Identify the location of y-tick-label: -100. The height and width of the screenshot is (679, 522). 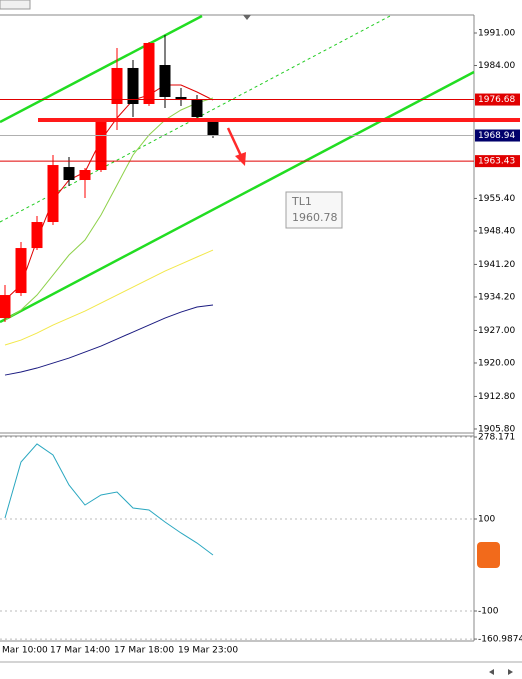
(488, 612).